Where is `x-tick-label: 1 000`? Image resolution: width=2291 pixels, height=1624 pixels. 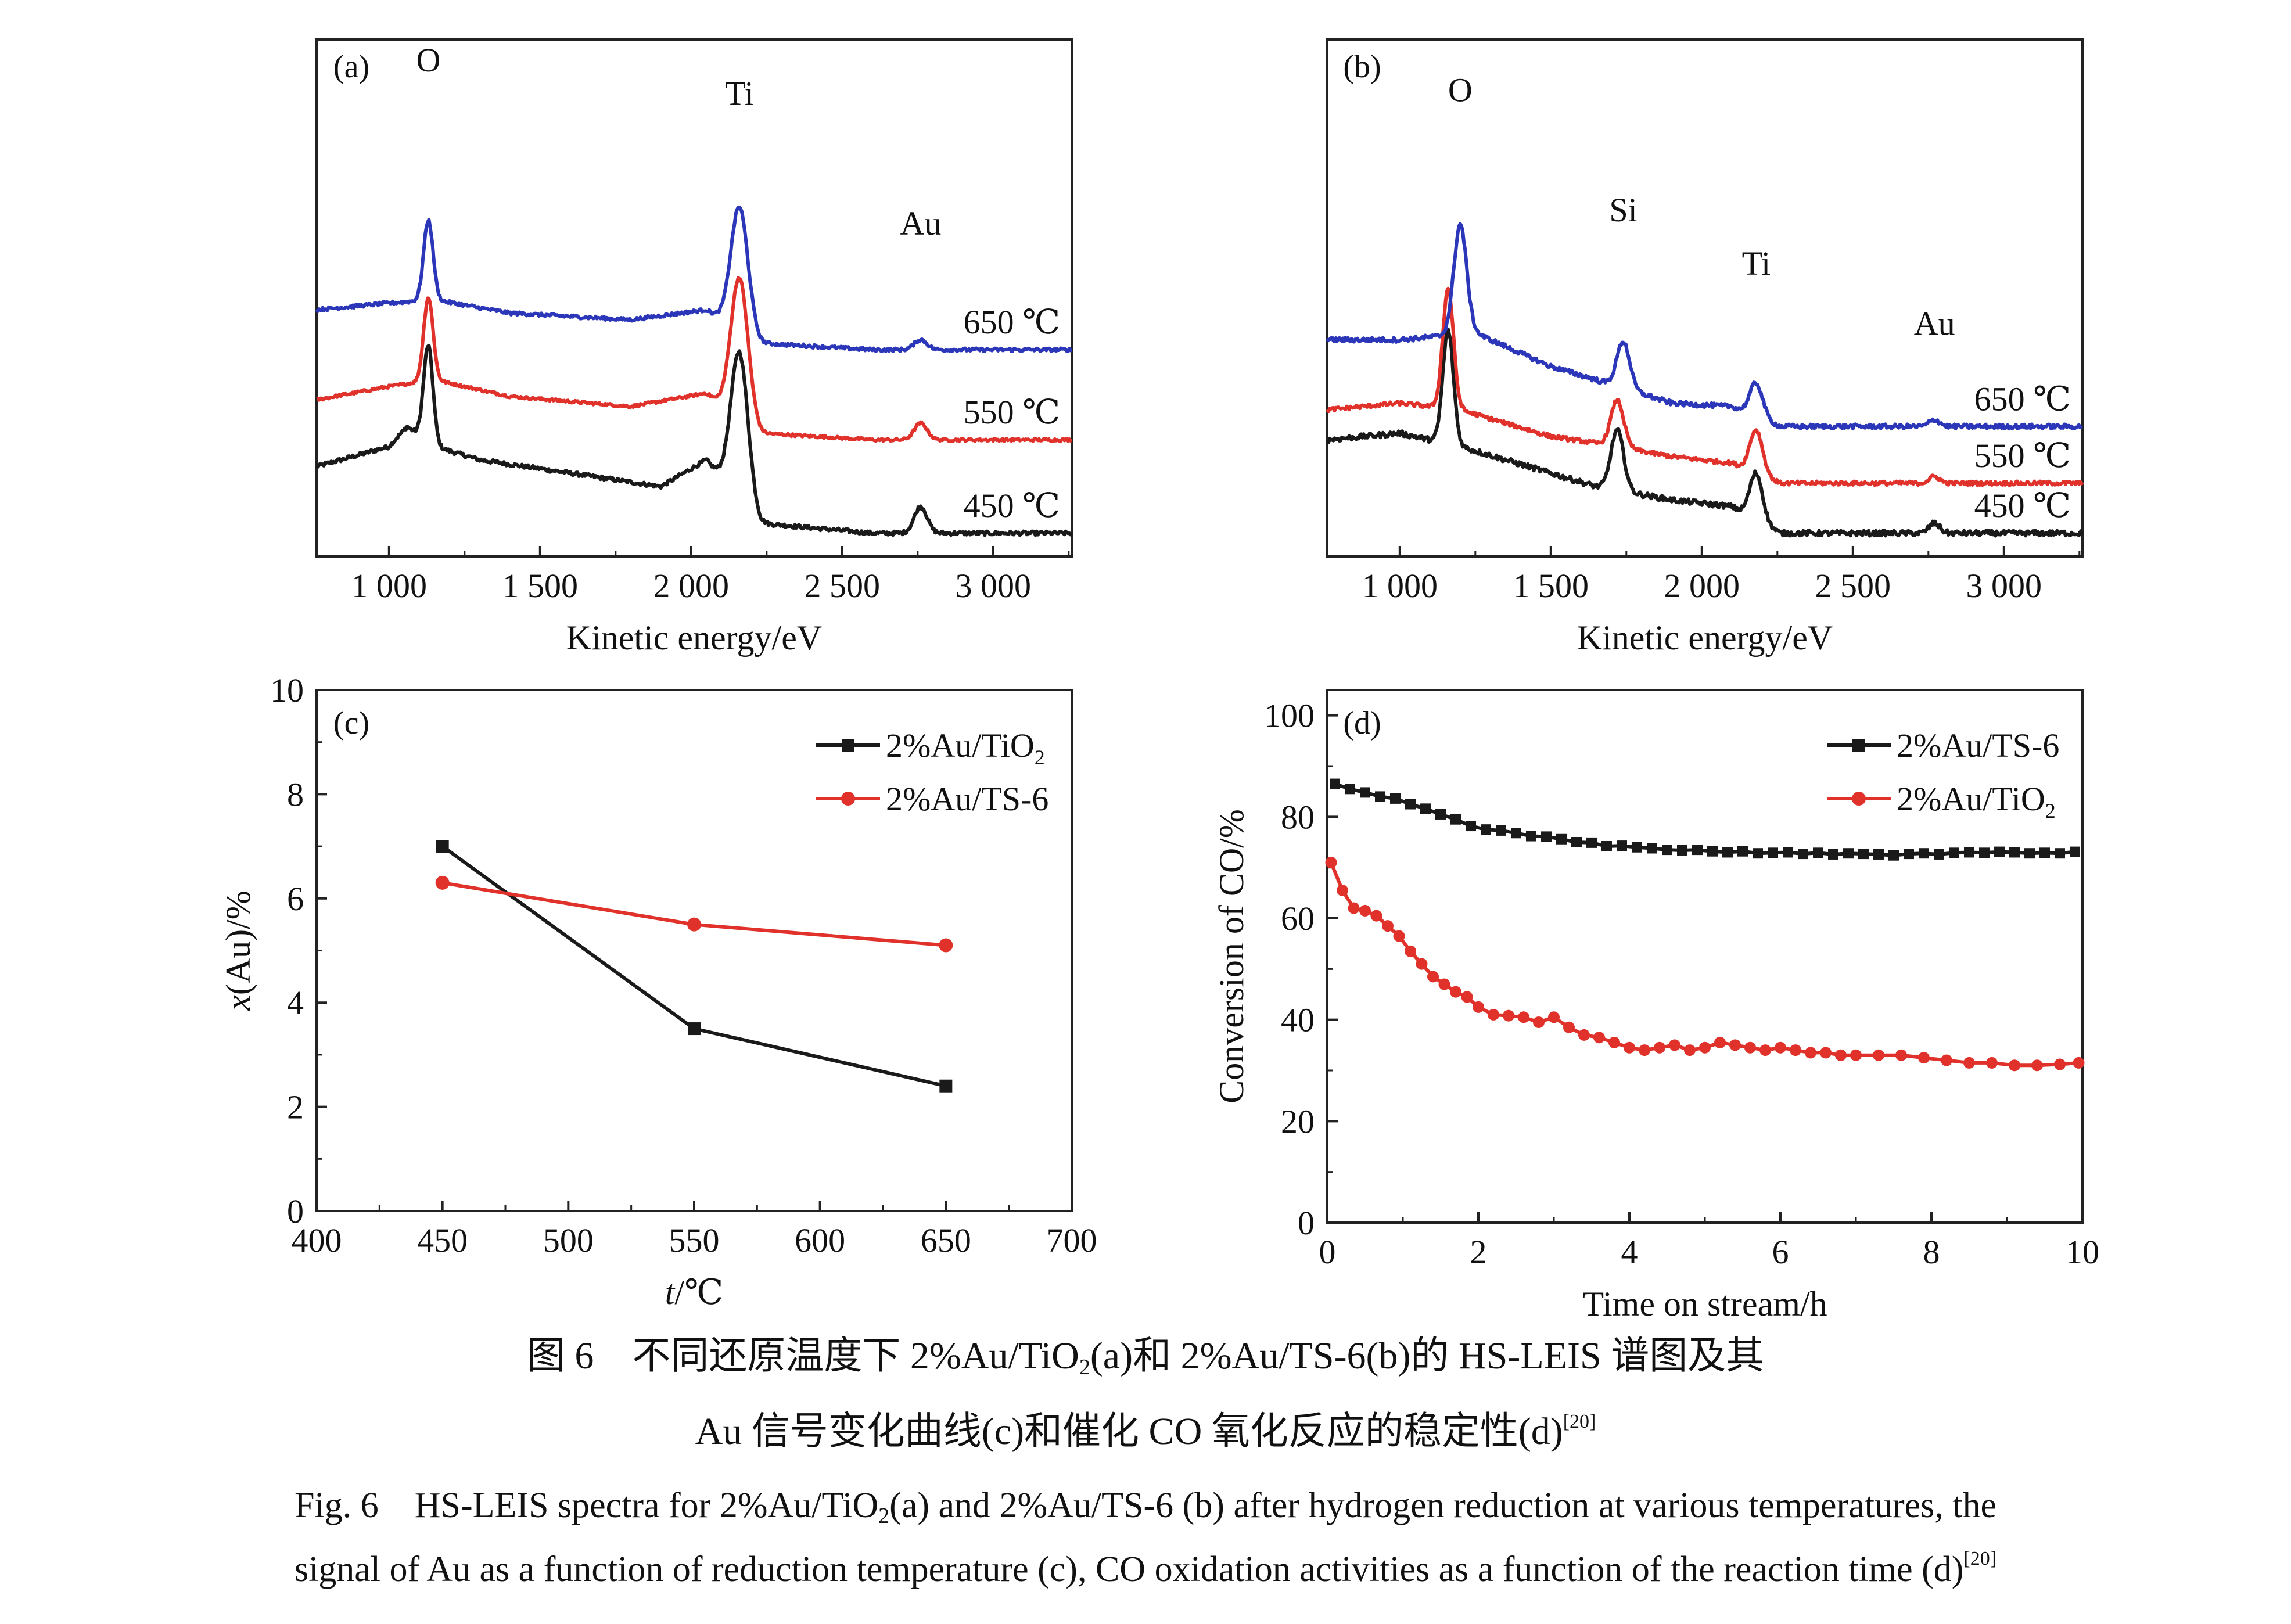
x-tick-label: 1 000 is located at coordinates (1400, 586).